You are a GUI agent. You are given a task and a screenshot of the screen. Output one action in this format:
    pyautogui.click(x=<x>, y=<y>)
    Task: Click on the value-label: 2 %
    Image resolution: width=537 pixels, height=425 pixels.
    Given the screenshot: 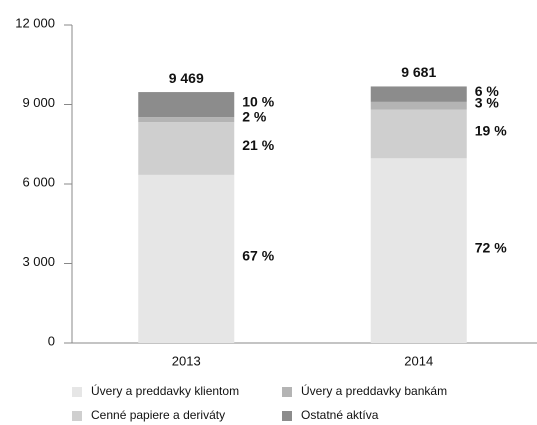 What is the action you would take?
    pyautogui.click(x=254, y=116)
    